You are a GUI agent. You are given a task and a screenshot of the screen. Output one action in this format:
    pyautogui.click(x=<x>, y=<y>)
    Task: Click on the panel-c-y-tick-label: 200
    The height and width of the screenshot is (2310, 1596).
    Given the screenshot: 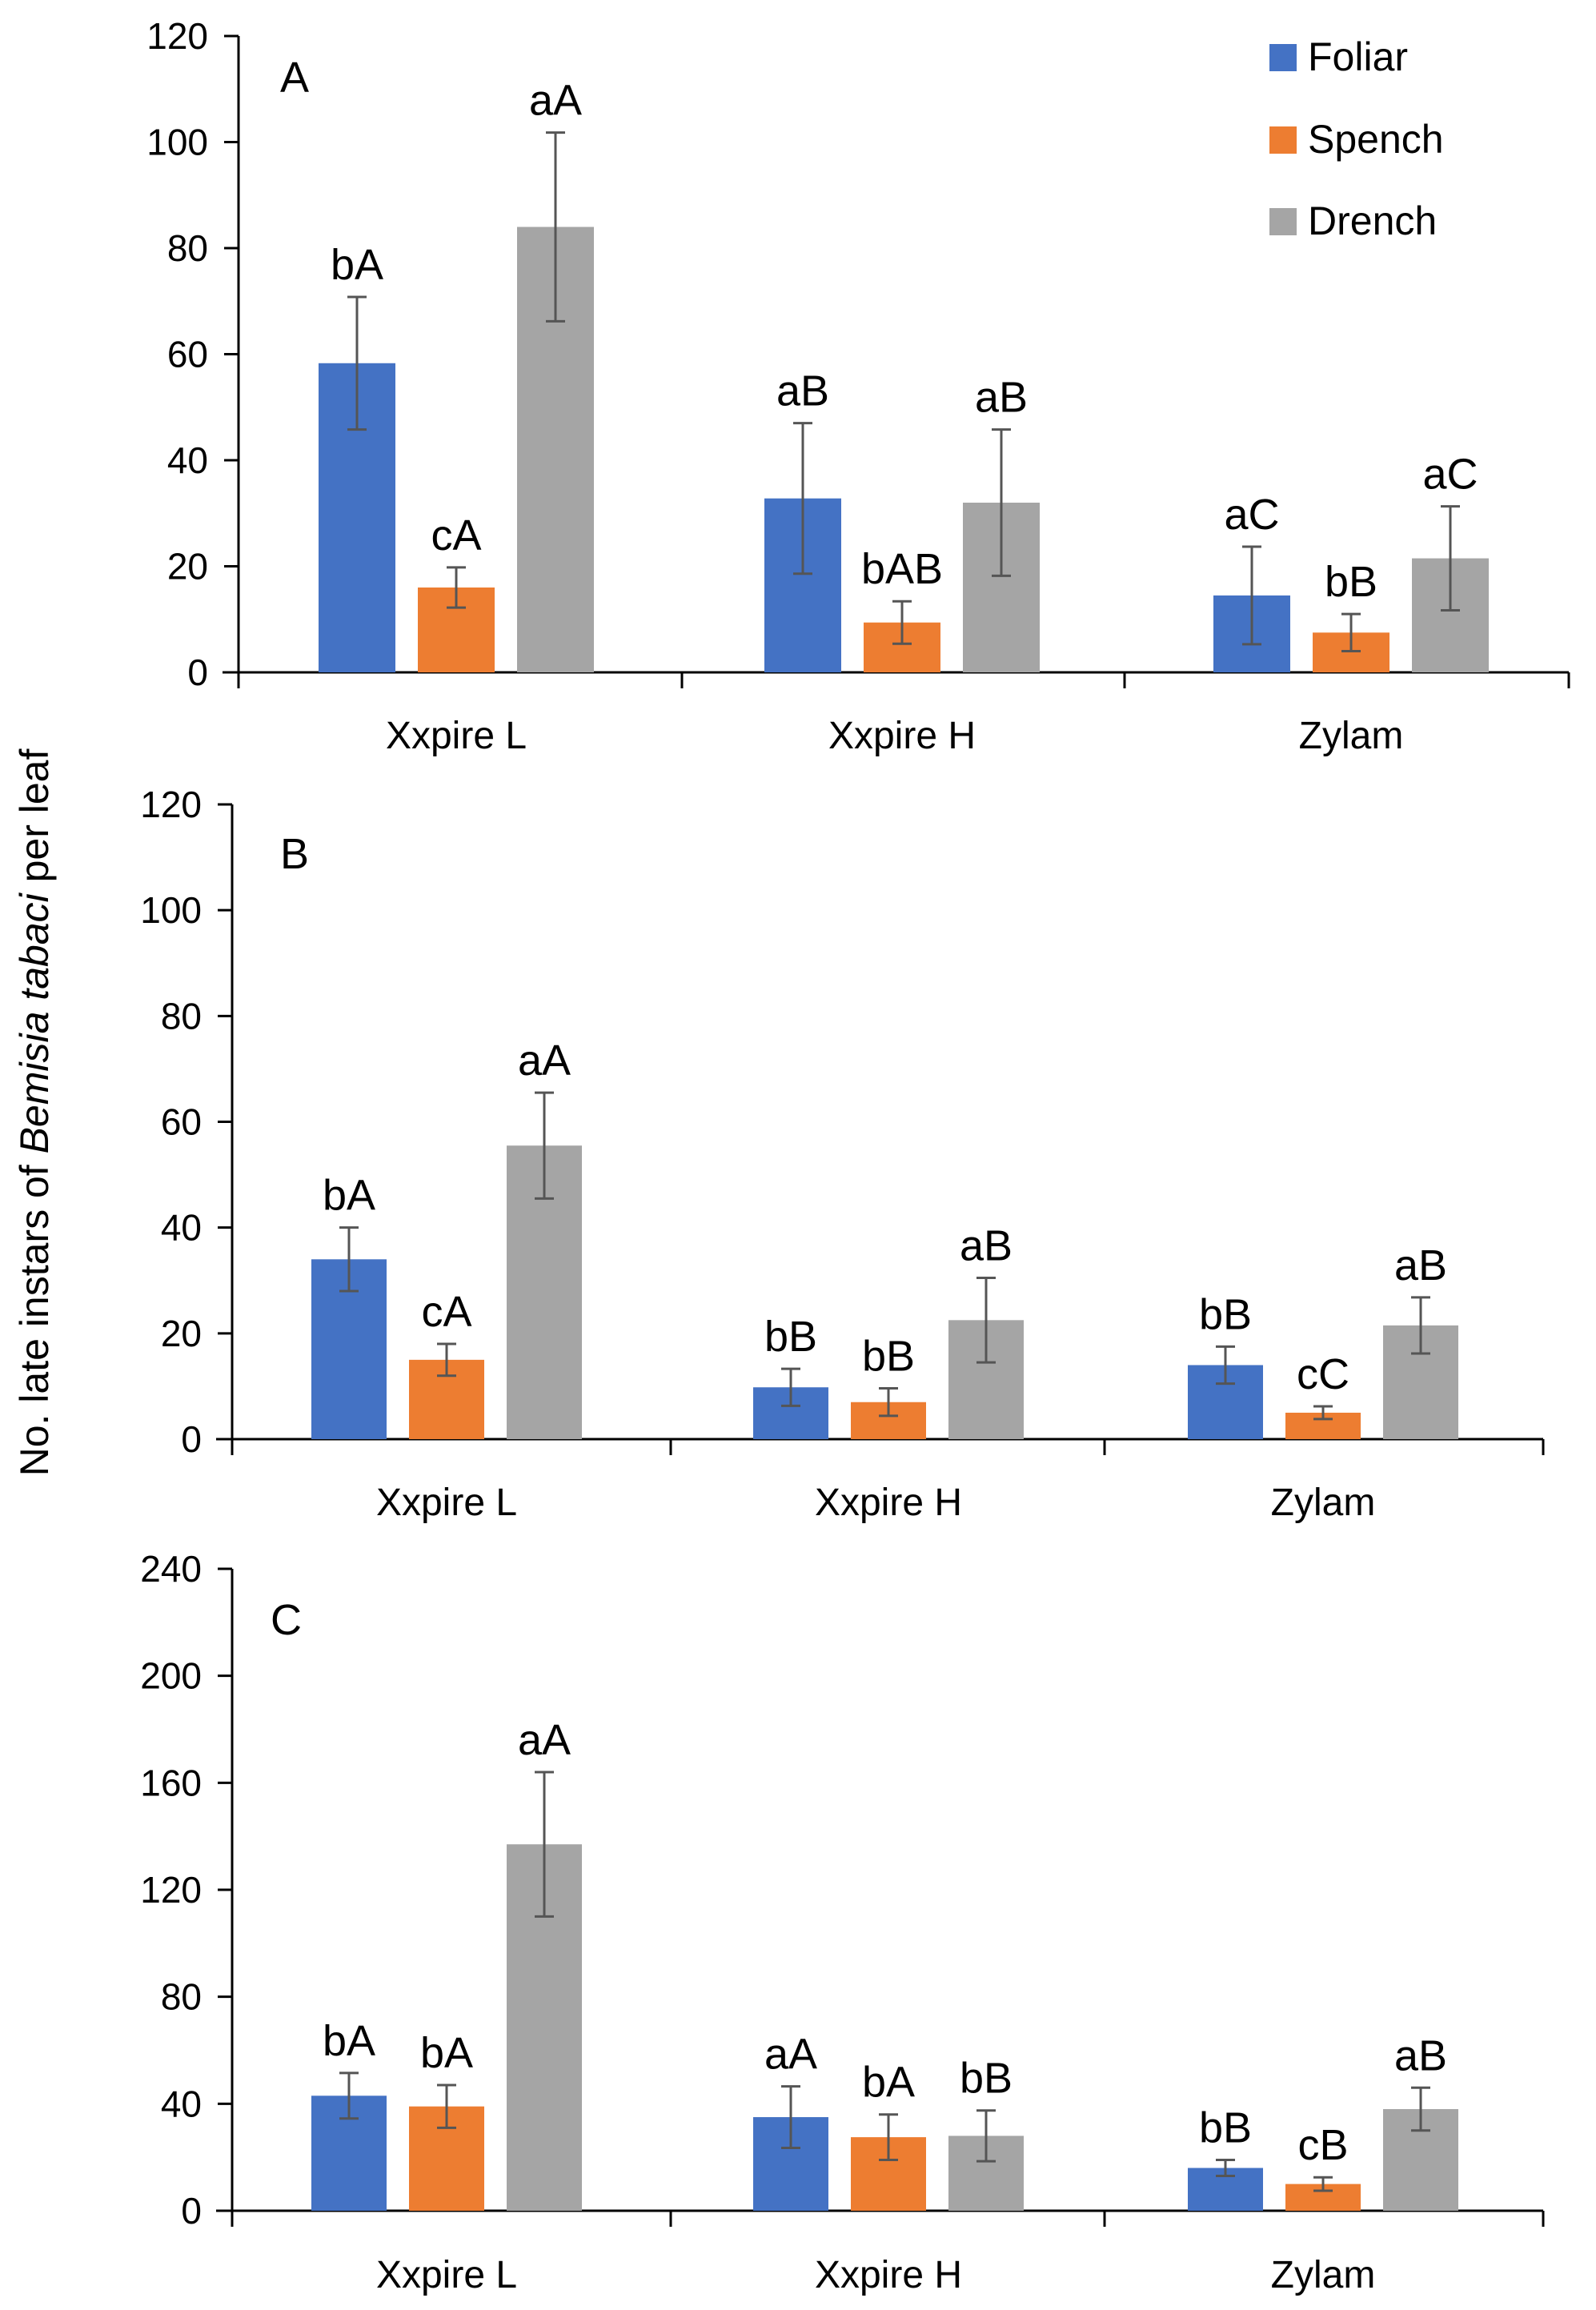 What is the action you would take?
    pyautogui.click(x=171, y=1676)
    